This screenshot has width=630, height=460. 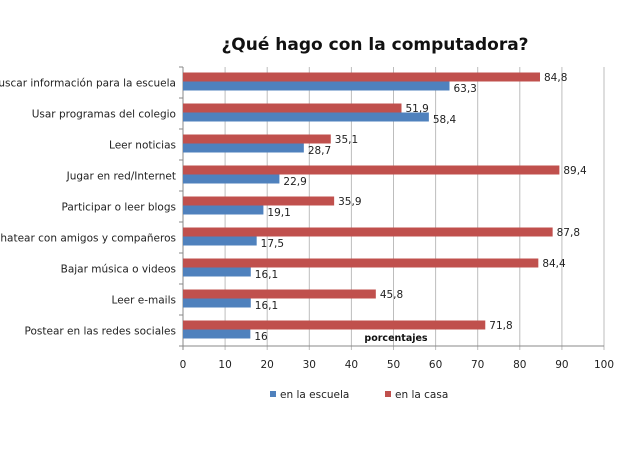 What do you see at coordinates (88, 239) in the screenshot?
I see `category-label: Chatear con amigos y compañeros` at bounding box center [88, 239].